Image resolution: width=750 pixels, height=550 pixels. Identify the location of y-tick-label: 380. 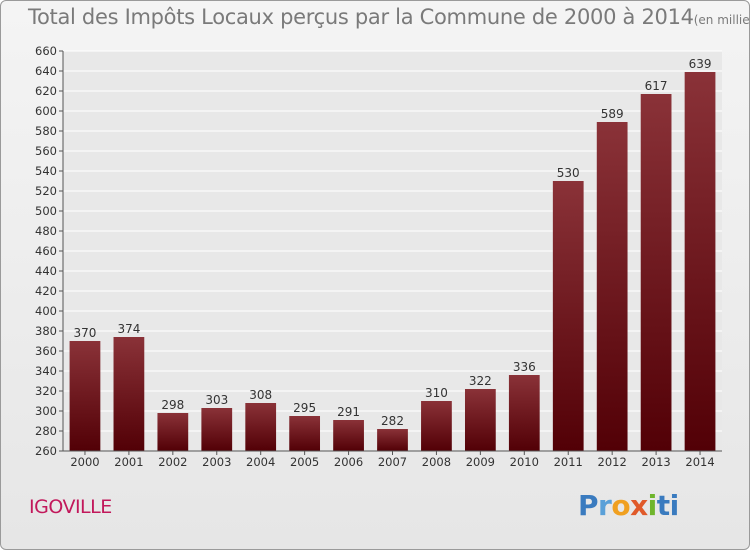
(46, 331).